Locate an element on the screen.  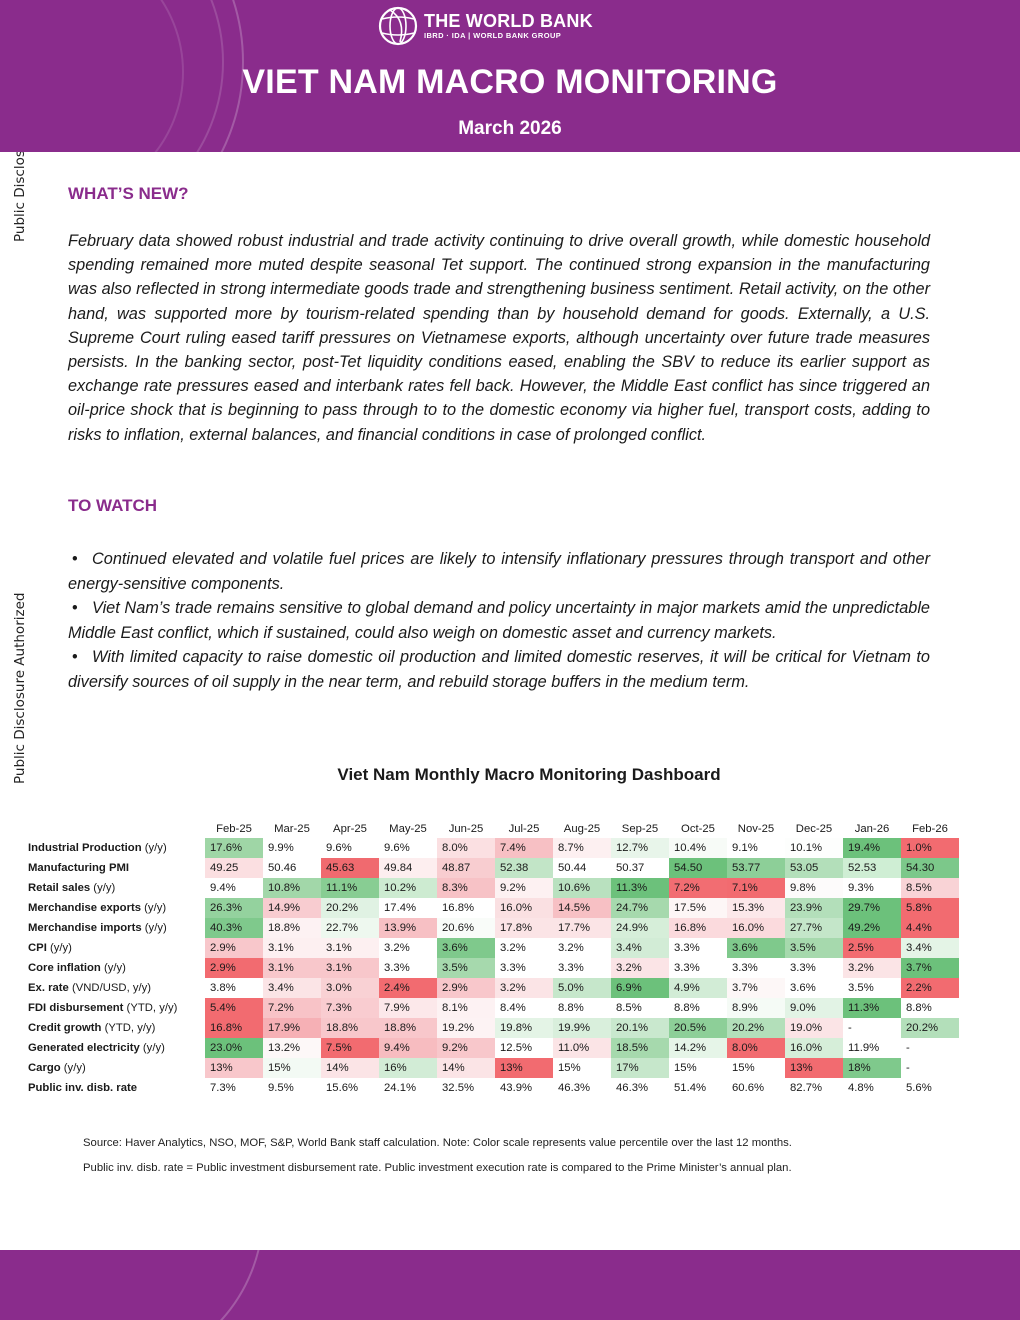
table-cell: 7.3% is located at coordinates (223, 1088).